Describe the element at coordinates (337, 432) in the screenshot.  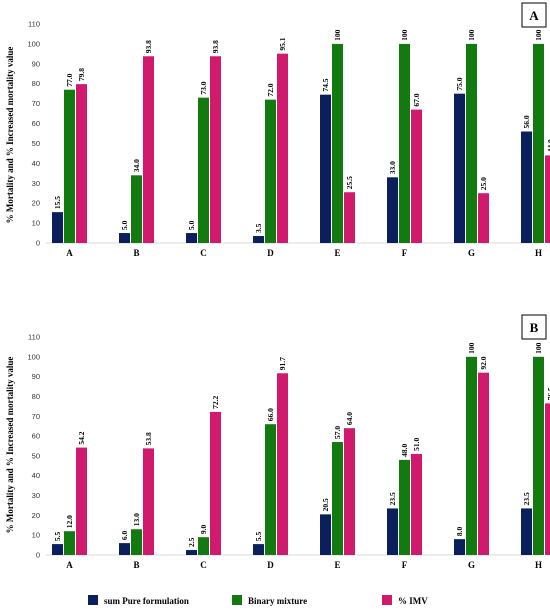
I see `data-label: 57.0` at that location.